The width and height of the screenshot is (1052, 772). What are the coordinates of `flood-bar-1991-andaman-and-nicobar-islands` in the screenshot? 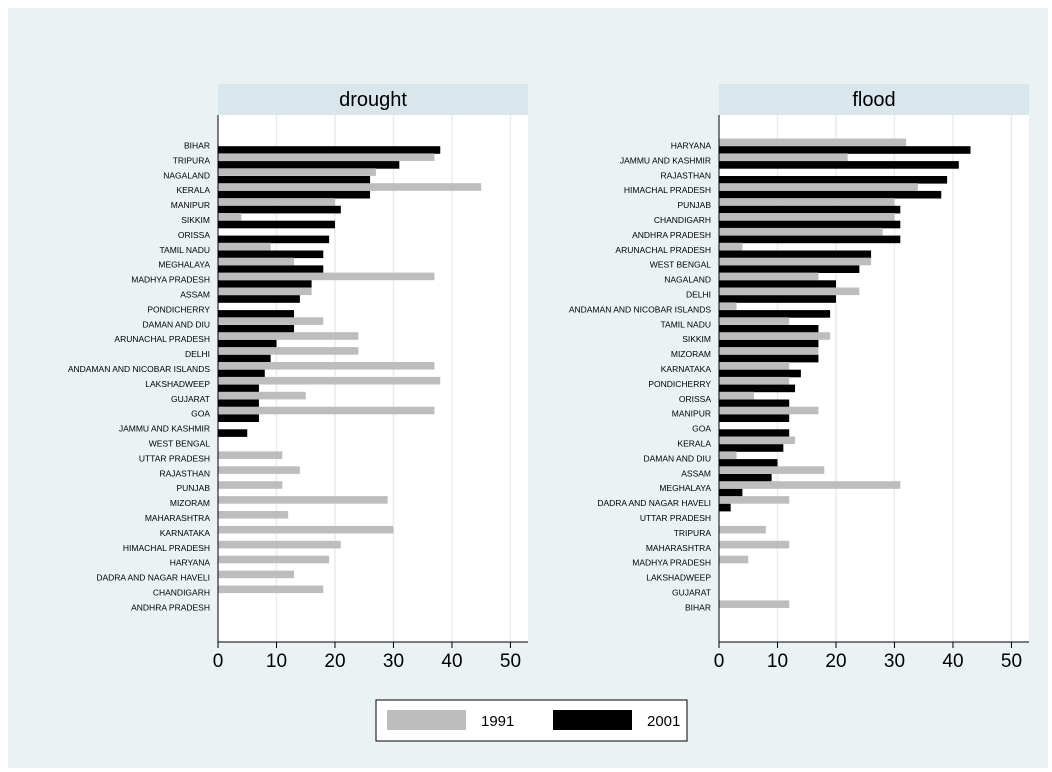 It's located at (728, 306).